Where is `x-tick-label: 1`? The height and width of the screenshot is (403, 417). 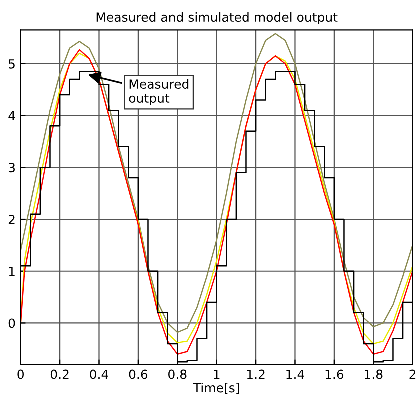 x-tick-label: 1 is located at coordinates (217, 375).